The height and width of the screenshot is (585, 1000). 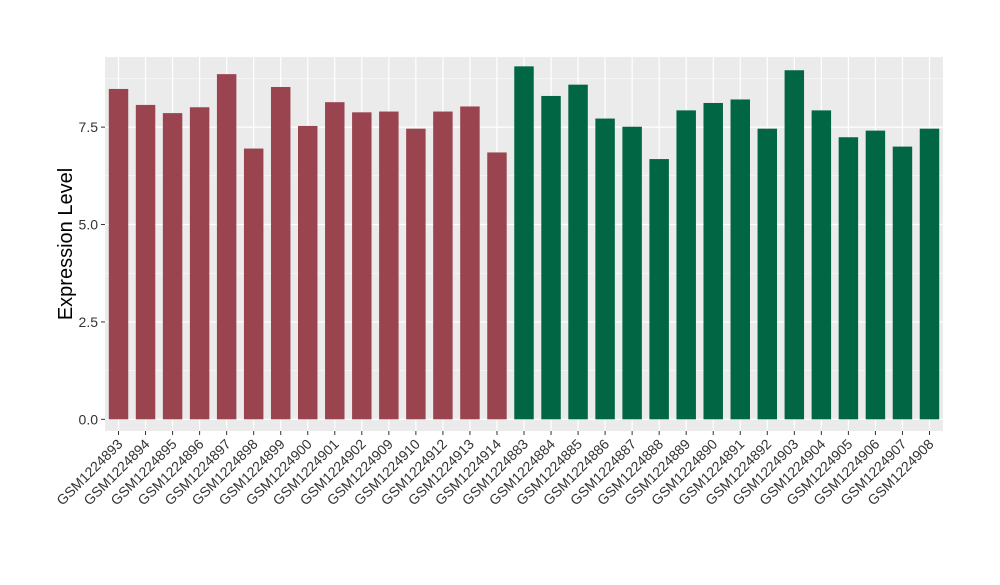 What do you see at coordinates (280, 253) in the screenshot?
I see `bar-GSM1224899` at bounding box center [280, 253].